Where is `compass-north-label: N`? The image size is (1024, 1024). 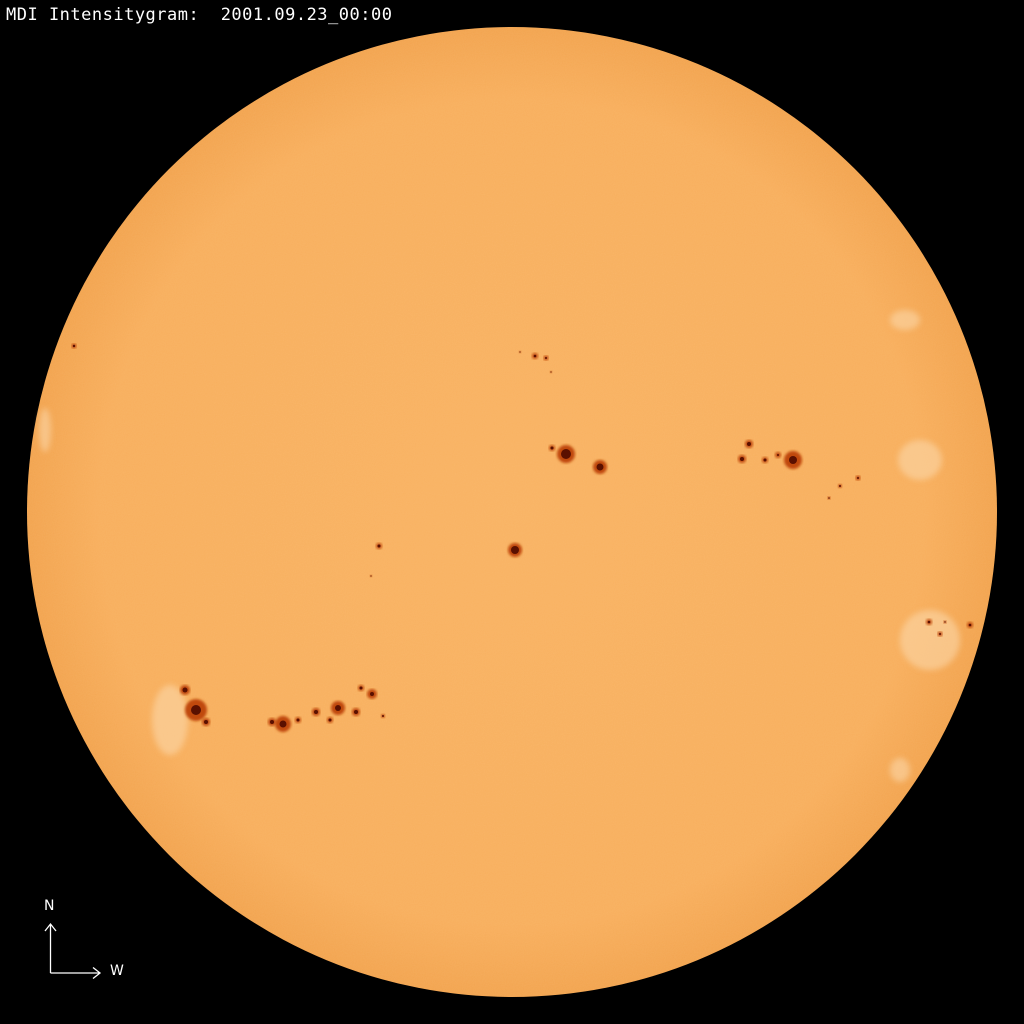 compass-north-label: N is located at coordinates (49, 906).